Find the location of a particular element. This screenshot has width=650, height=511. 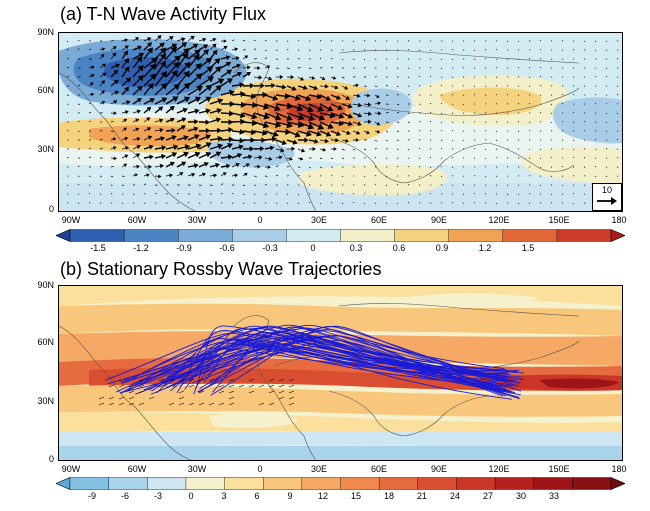

trajectory-line is located at coordinates (326, 366).